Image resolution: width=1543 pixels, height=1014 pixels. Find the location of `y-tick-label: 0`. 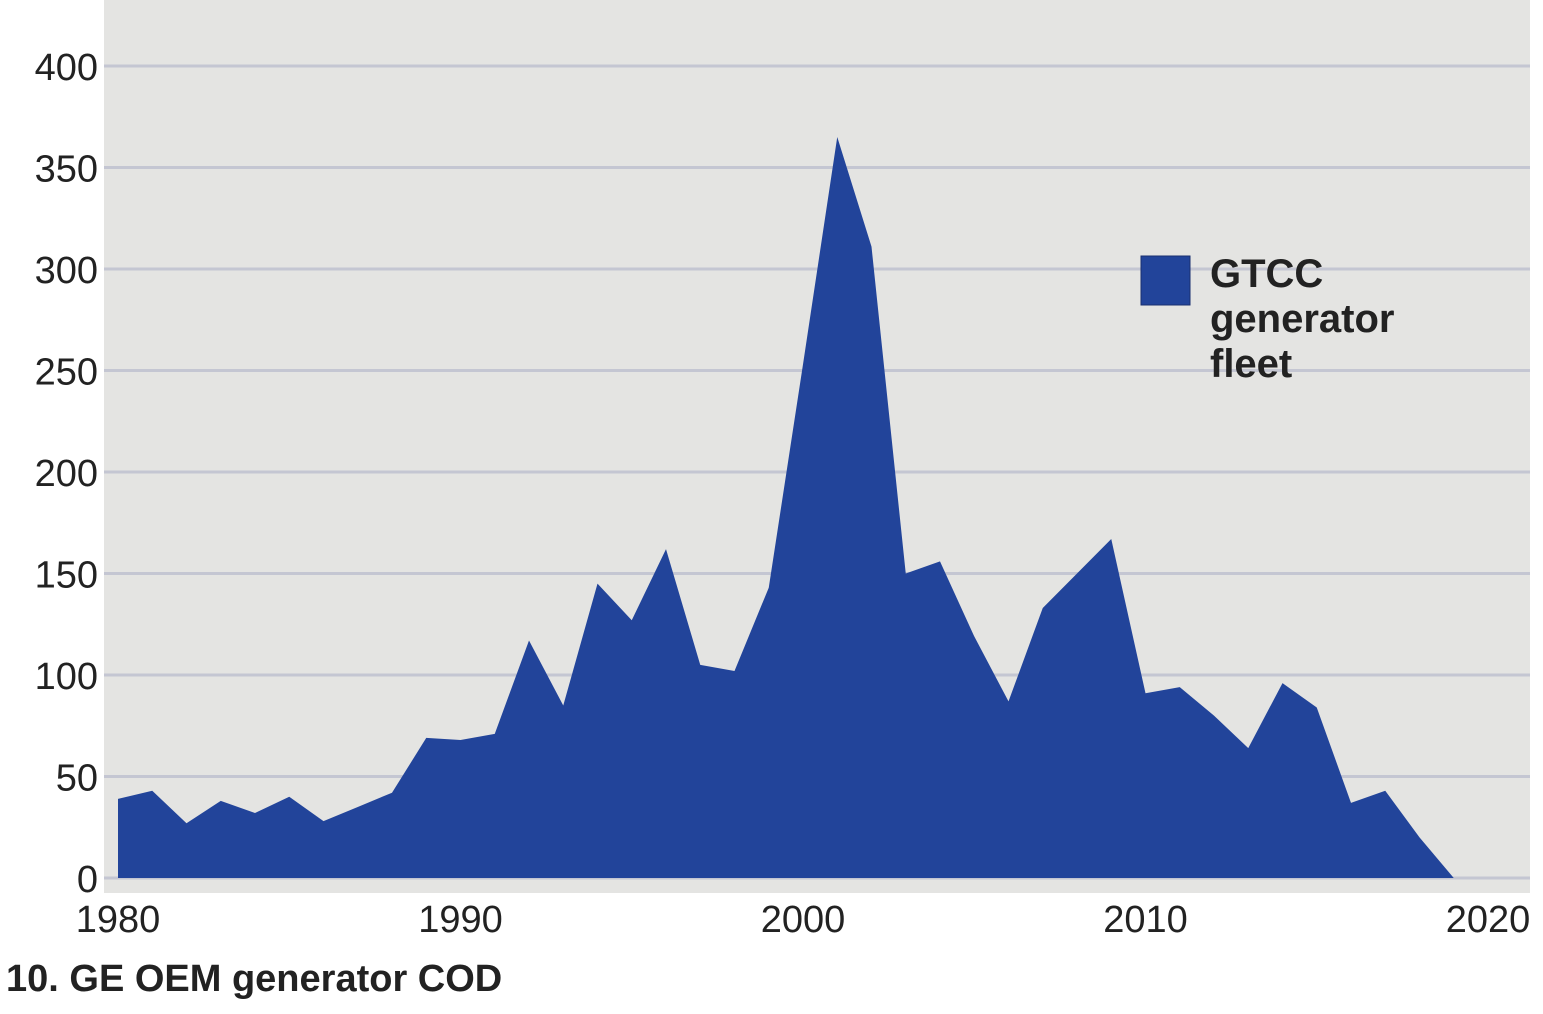

y-tick-label: 0 is located at coordinates (87, 880).